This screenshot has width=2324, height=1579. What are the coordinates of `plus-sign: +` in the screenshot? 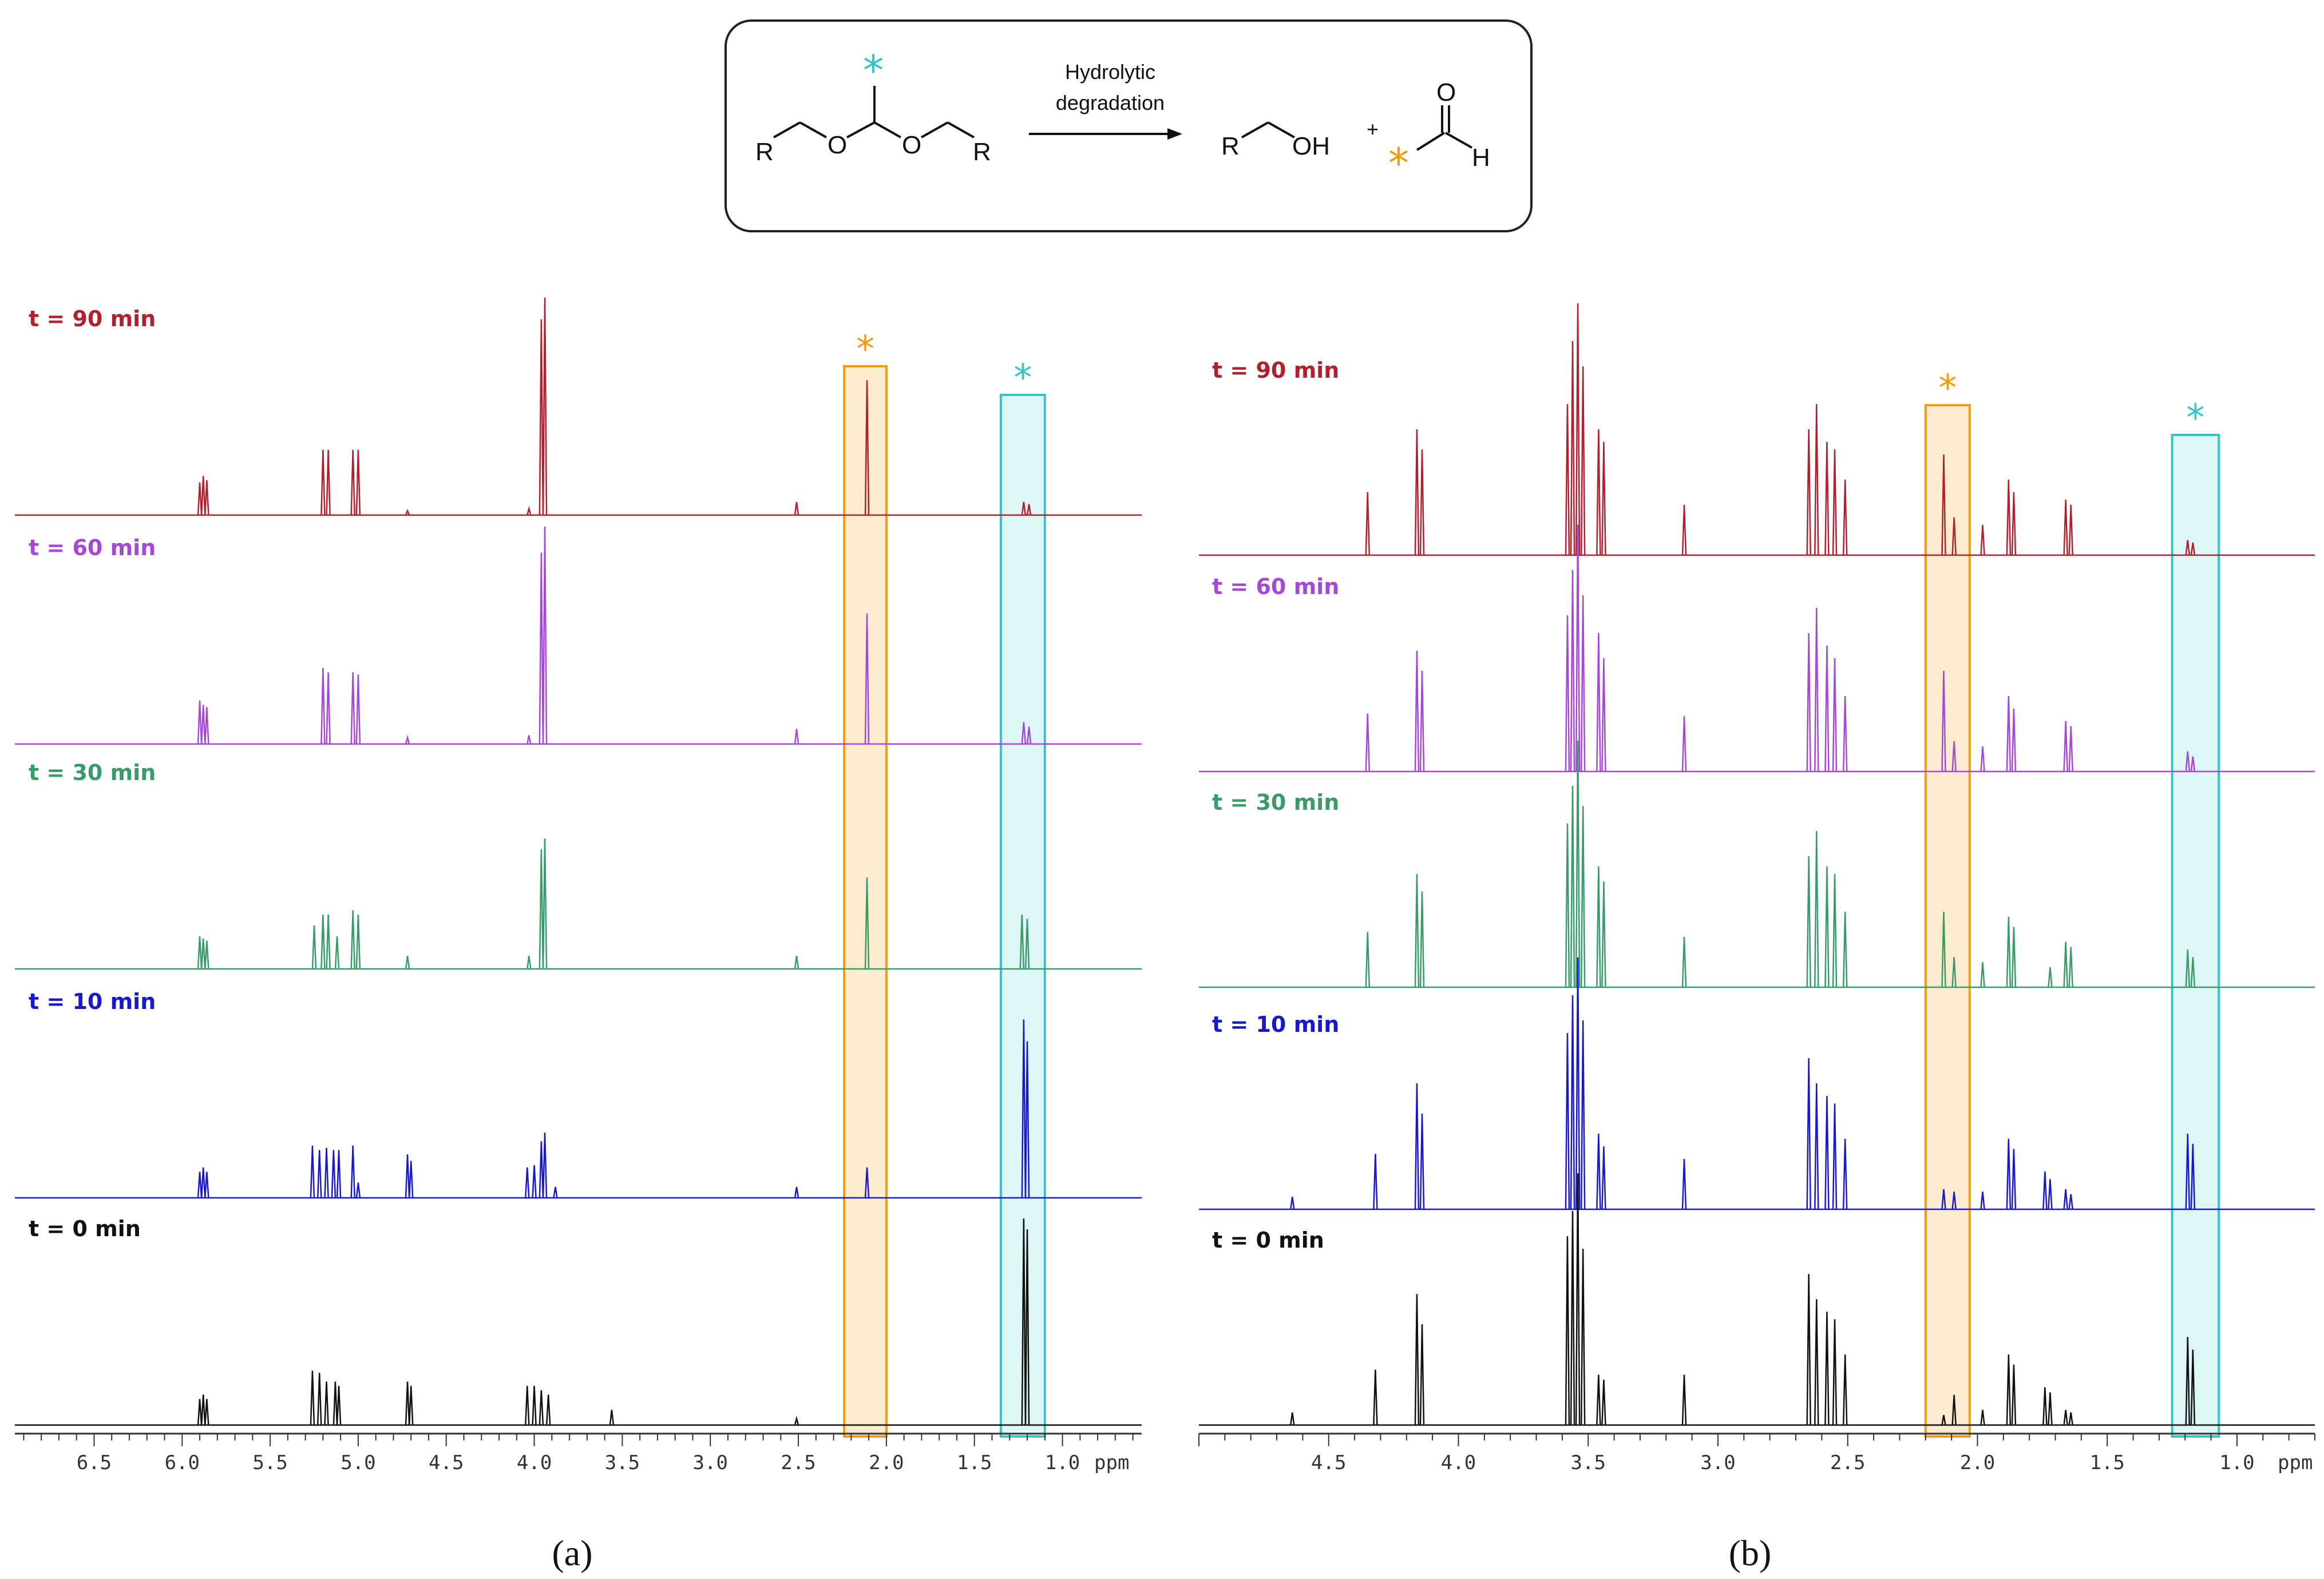 It's located at (1373, 129).